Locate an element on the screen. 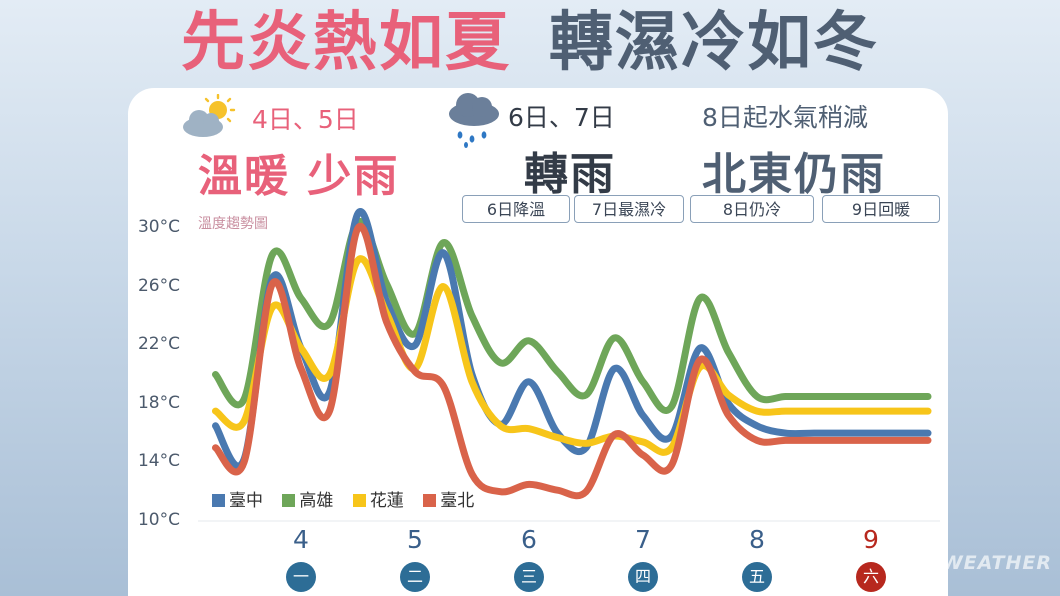 This screenshot has height=596, width=1060. y-tick-label: 18°C is located at coordinates (158, 402).